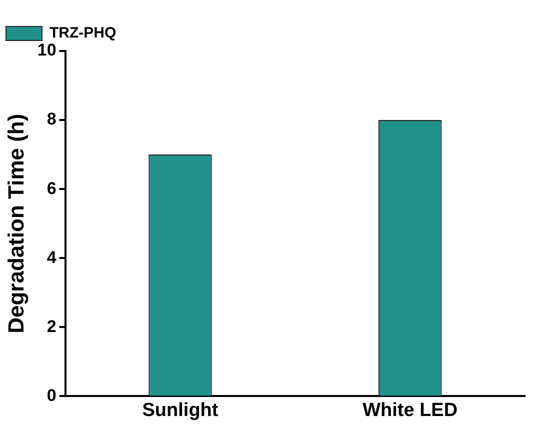 The width and height of the screenshot is (533, 425). I want to click on x-tick-label: Sunlight, so click(180, 410).